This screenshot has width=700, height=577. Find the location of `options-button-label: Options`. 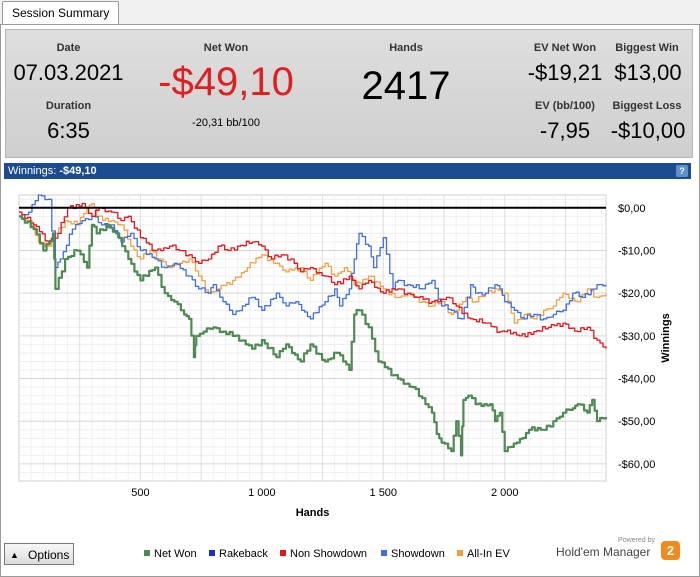

options-button-label: Options is located at coordinates (49, 555).